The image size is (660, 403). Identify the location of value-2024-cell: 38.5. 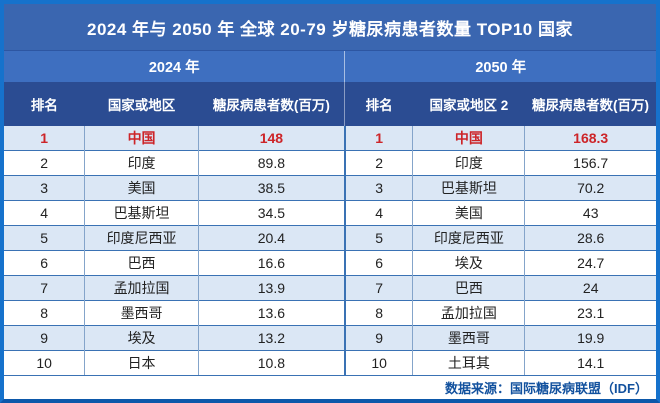
(272, 188).